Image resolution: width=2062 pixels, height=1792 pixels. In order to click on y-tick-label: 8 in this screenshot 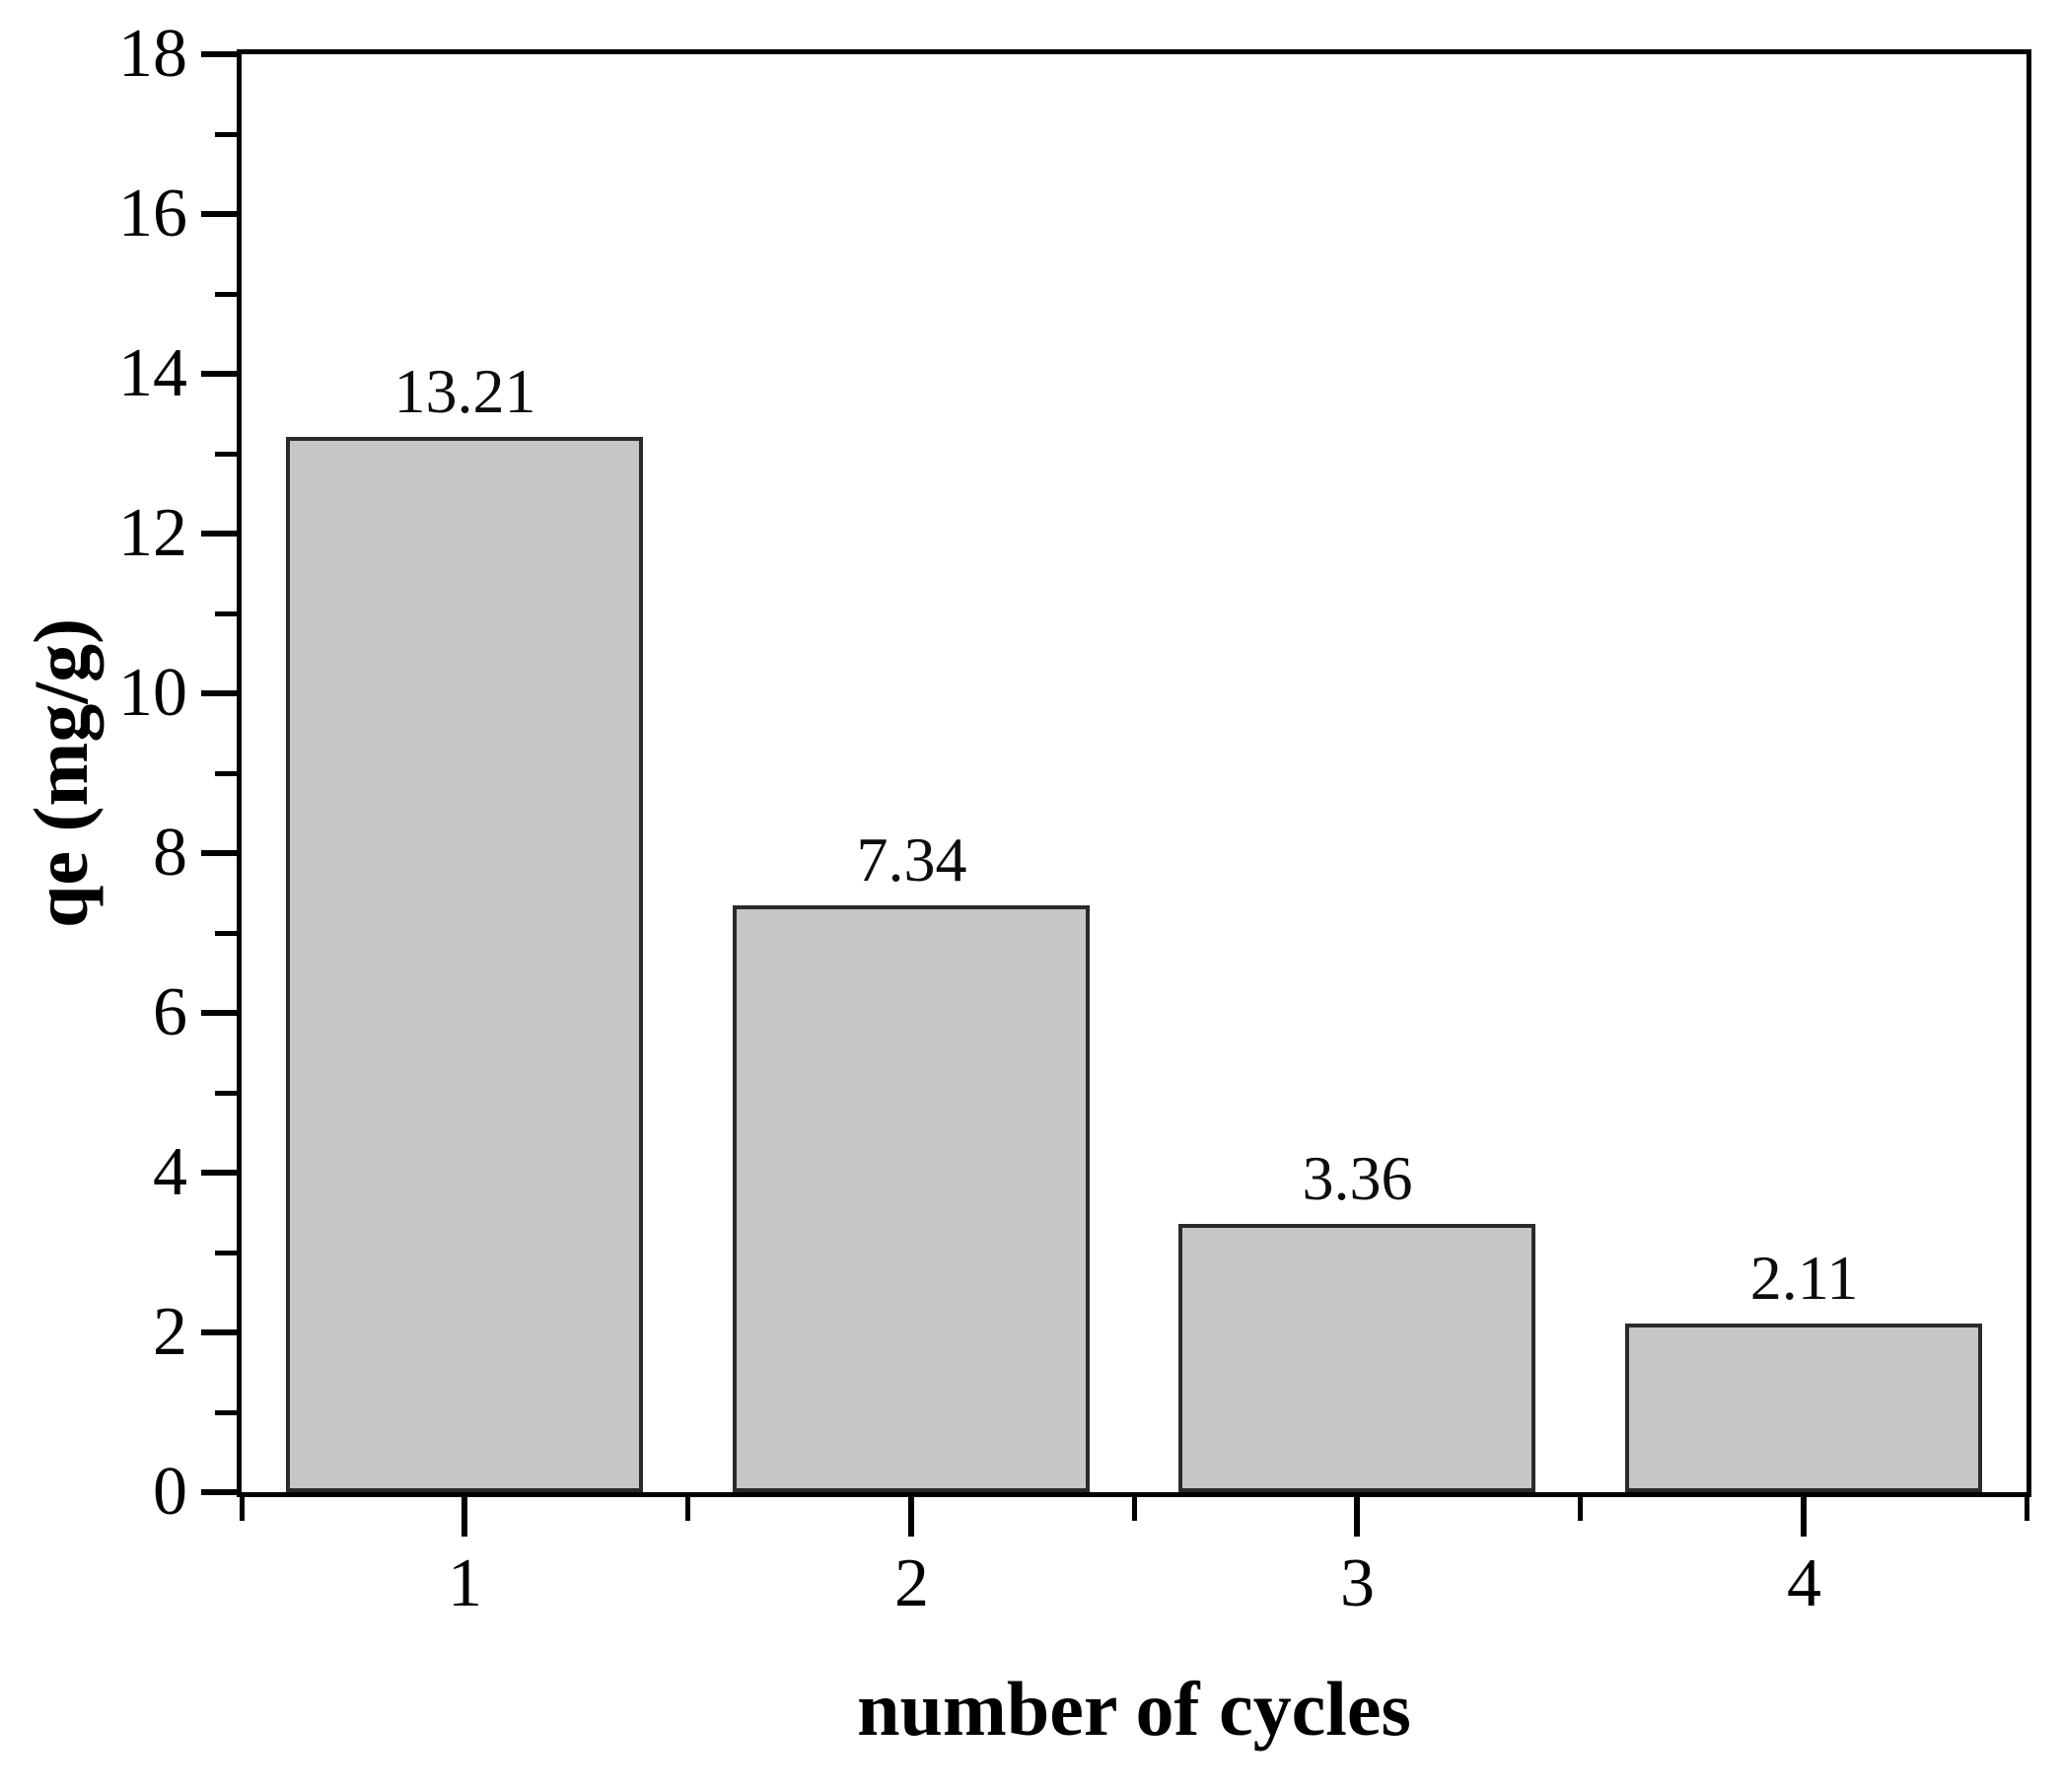, I will do `click(170, 853)`.